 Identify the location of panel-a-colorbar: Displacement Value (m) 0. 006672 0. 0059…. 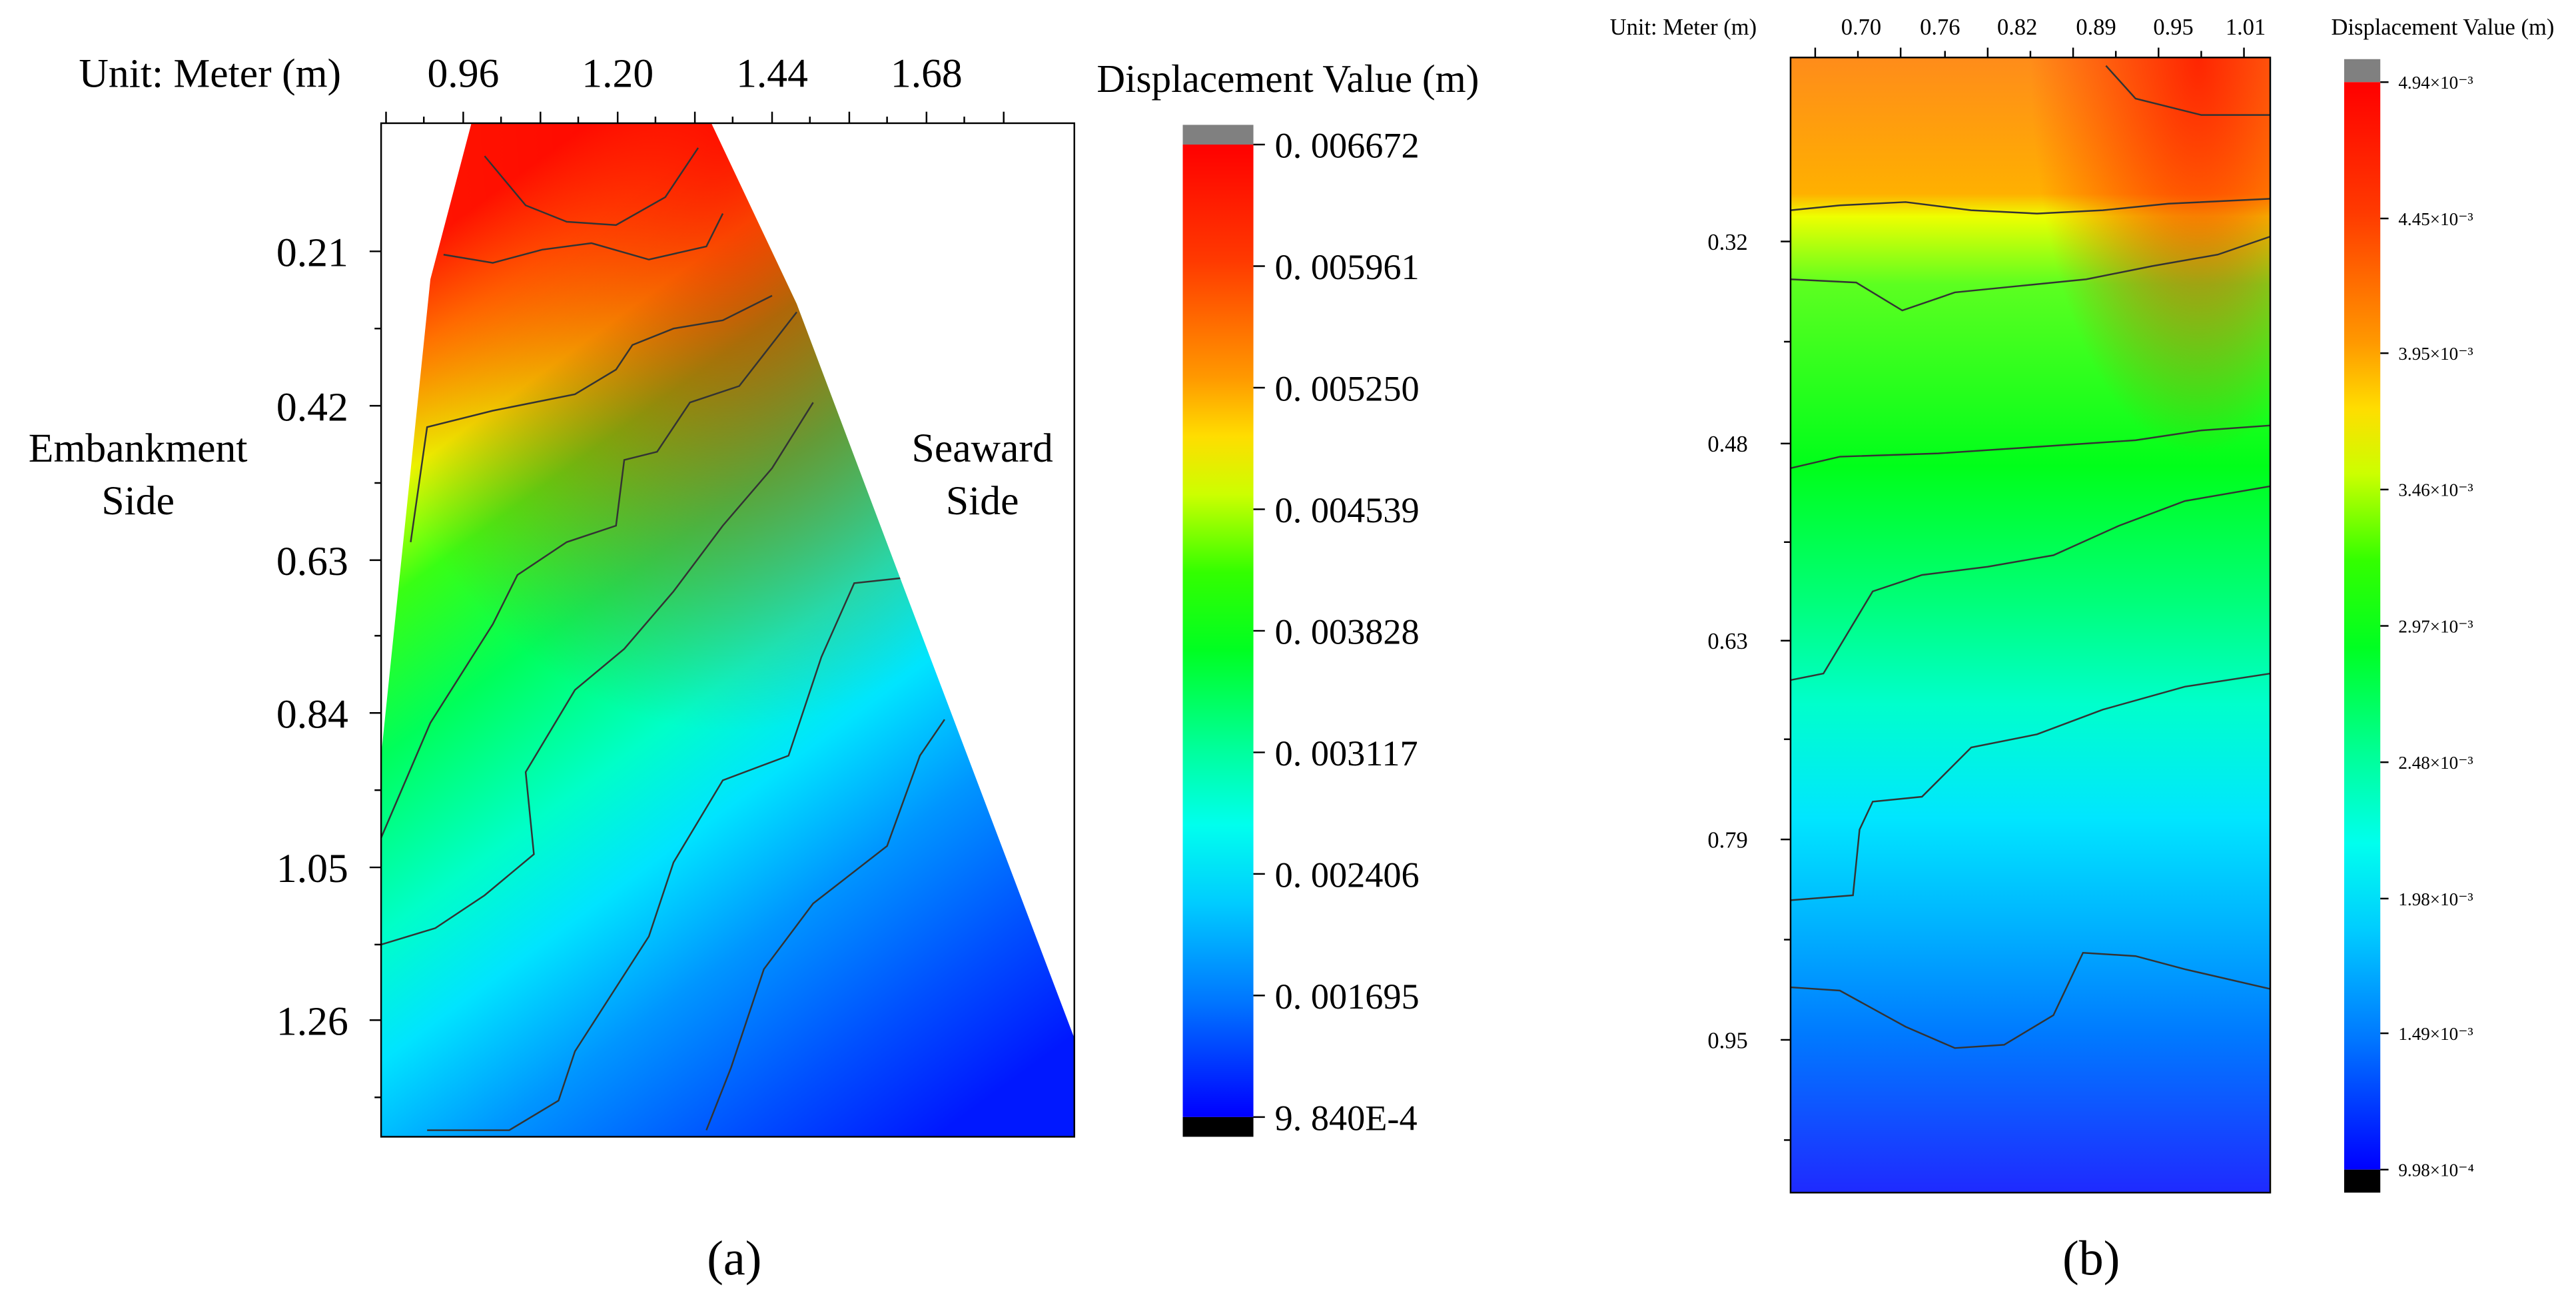
(1288, 597).